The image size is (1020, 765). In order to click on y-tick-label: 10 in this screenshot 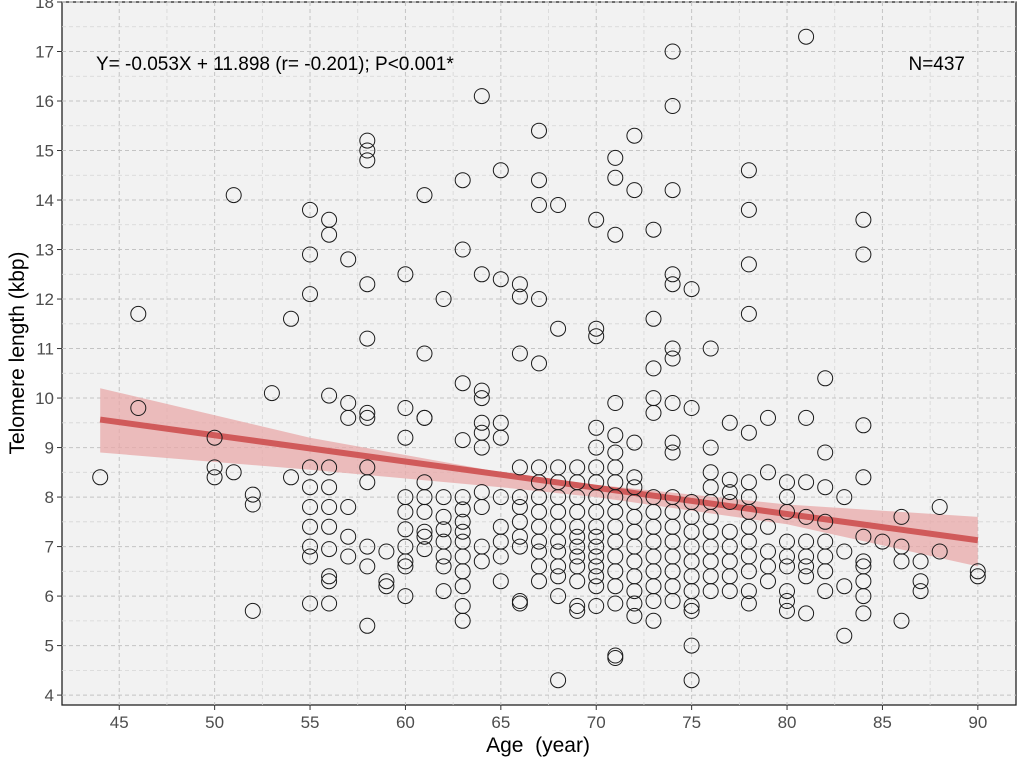, I will do `click(44, 398)`.